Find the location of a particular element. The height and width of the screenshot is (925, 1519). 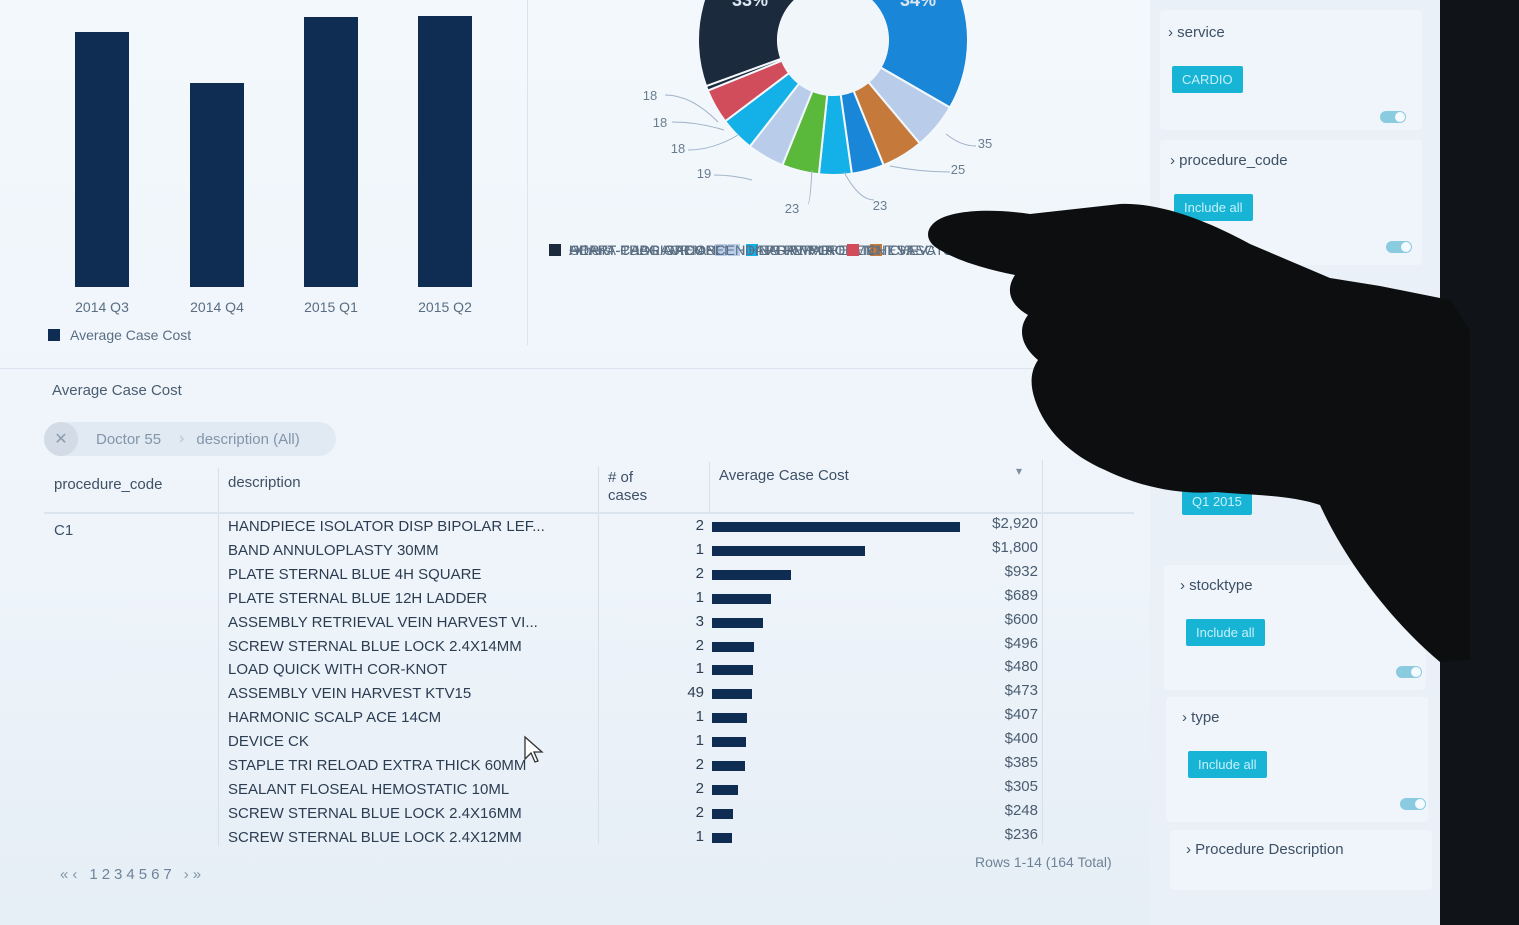

table-row: BAND ANNULOPLASTY 30MM 1 $1,800 is located at coordinates (567, 551).